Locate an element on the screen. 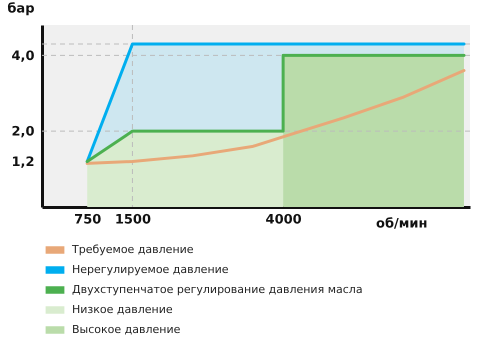 This screenshot has width=486, height=364. y-tick-label: 4,0 is located at coordinates (22, 56).